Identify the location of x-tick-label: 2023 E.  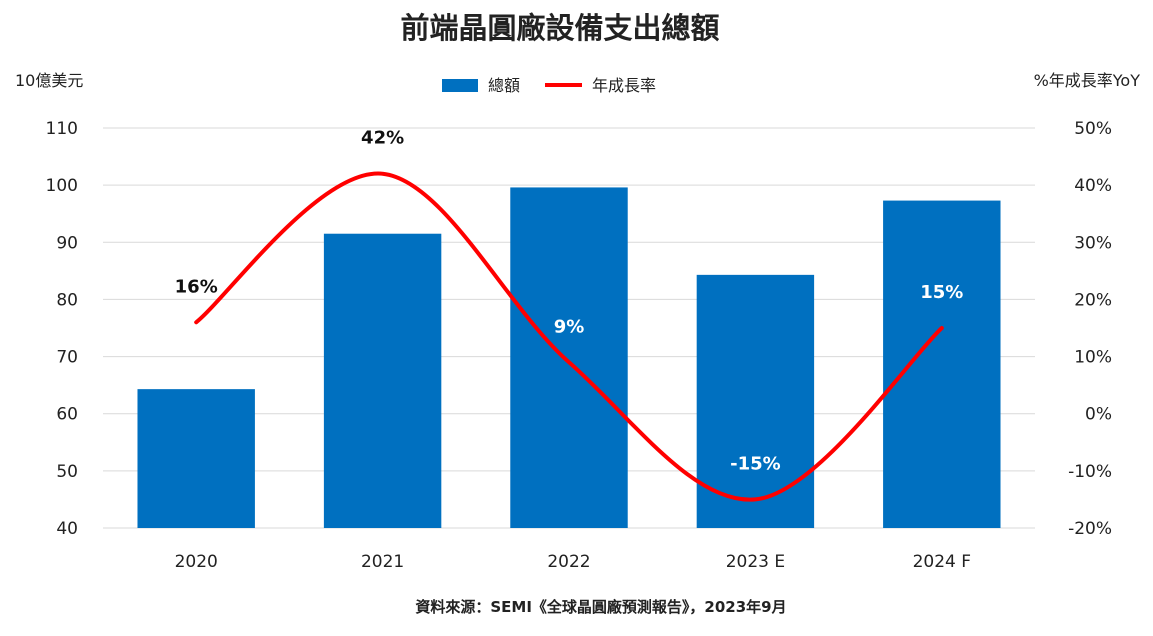
(755, 562).